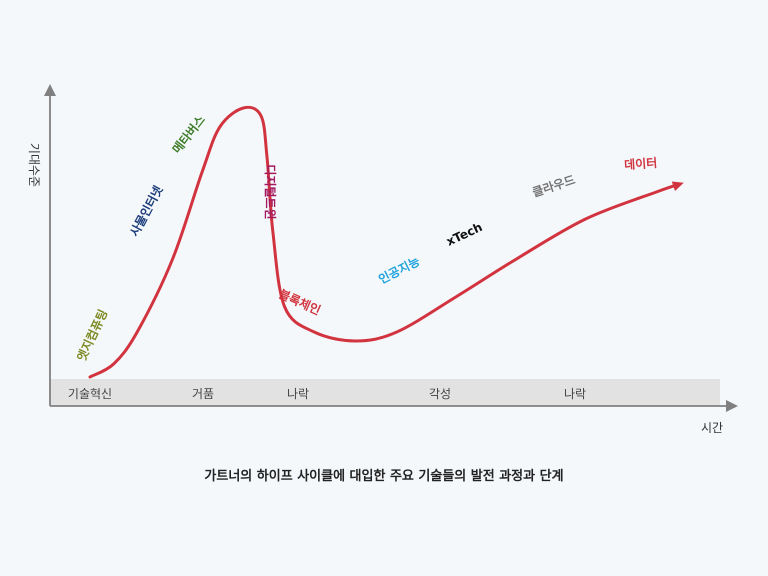  What do you see at coordinates (384, 476) in the screenshot?
I see `figure-caption: 가트너의 하이프 사이클에 대입한 주요 기술들의 발전 과정과 단계` at bounding box center [384, 476].